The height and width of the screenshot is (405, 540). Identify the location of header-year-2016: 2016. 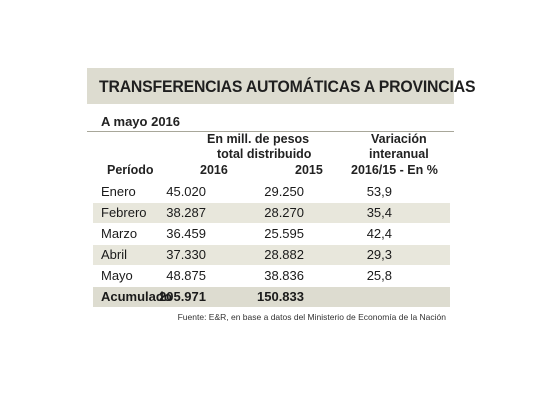
(214, 170).